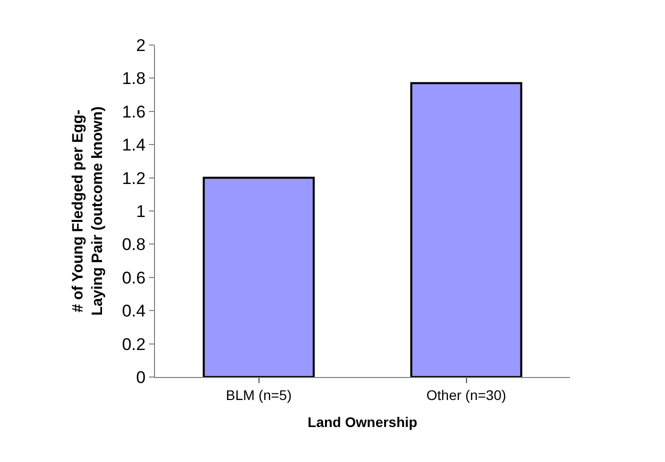 The image size is (665, 462). I want to click on y-tick-label: 0.2, so click(134, 344).